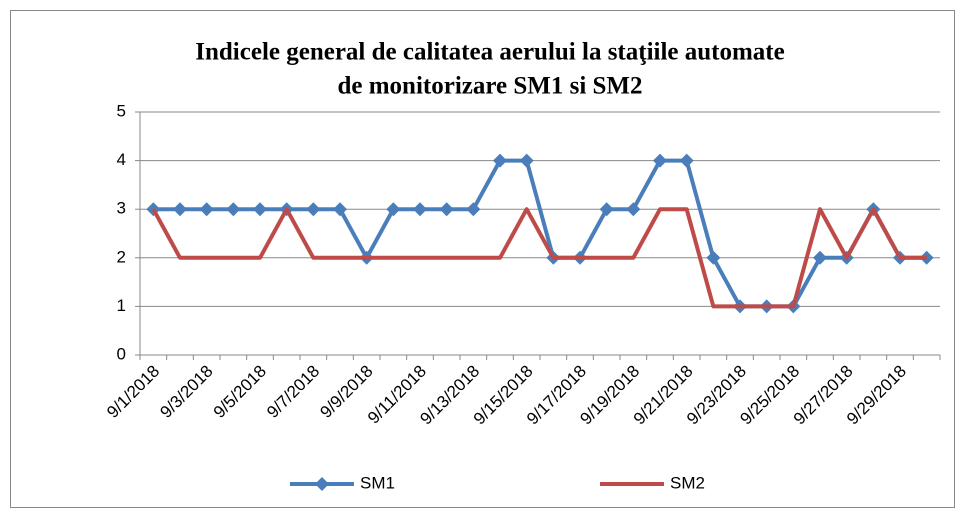 The width and height of the screenshot is (966, 509). I want to click on y-tick-label: 4, so click(121, 159).